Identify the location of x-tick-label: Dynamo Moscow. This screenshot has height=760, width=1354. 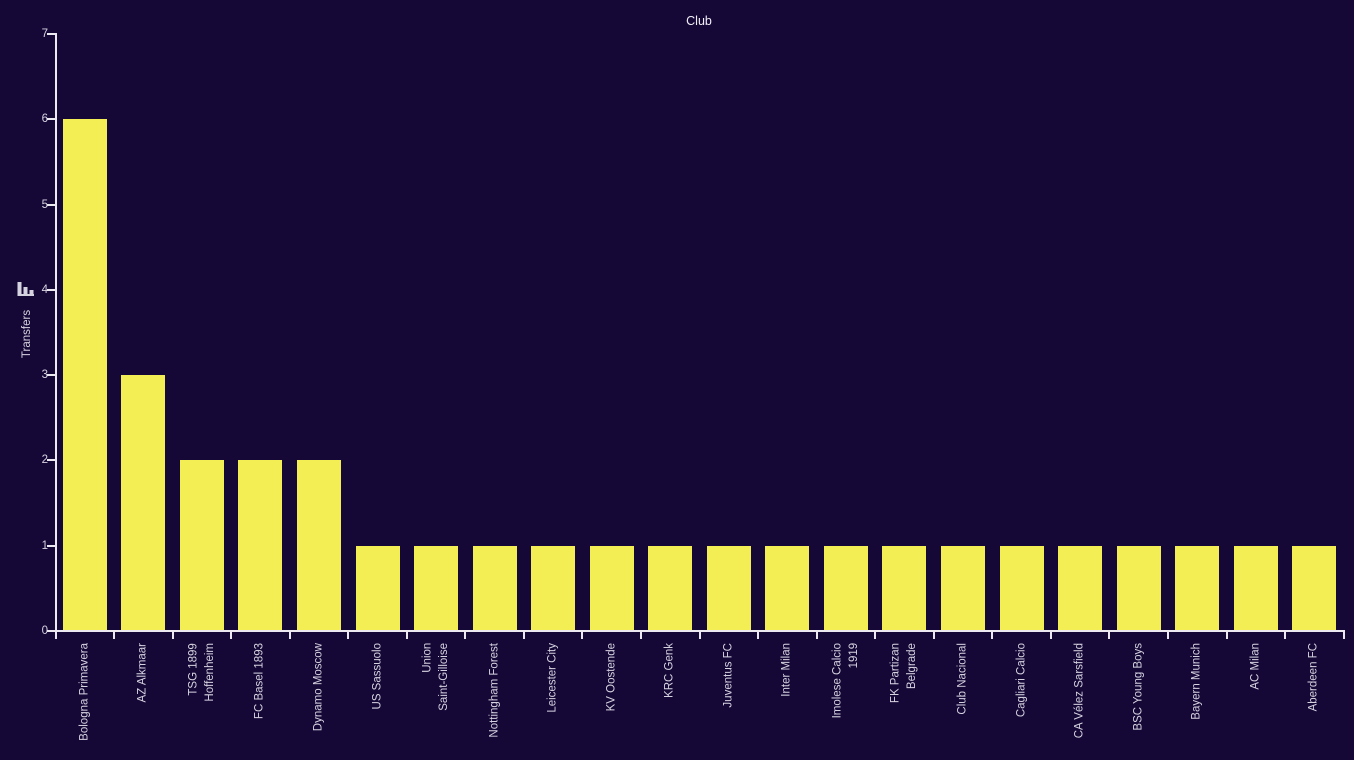
(318, 687).